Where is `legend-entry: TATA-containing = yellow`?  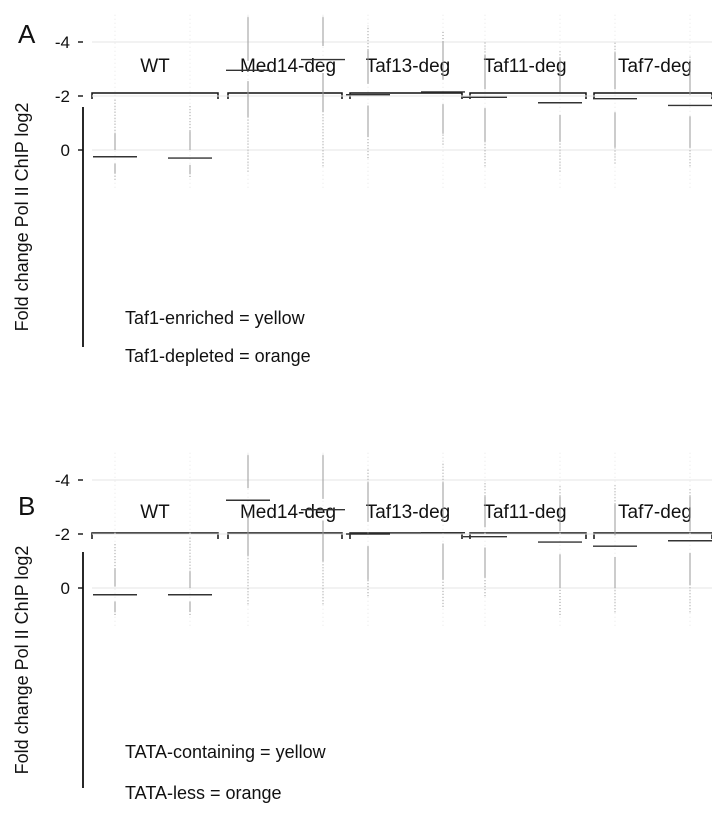 legend-entry: TATA-containing = yellow is located at coordinates (226, 752).